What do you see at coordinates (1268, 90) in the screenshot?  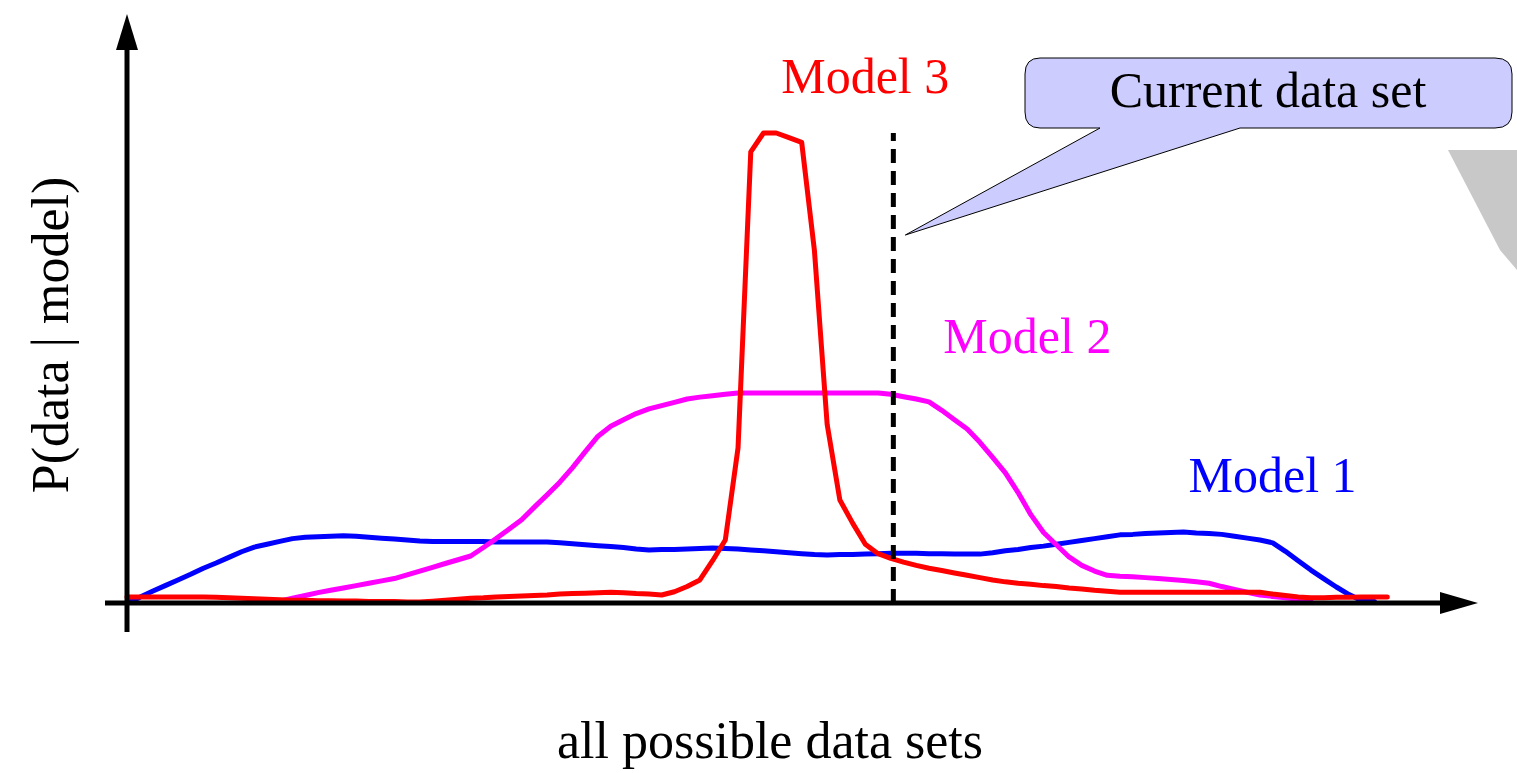 I see `text: Current data set` at bounding box center [1268, 90].